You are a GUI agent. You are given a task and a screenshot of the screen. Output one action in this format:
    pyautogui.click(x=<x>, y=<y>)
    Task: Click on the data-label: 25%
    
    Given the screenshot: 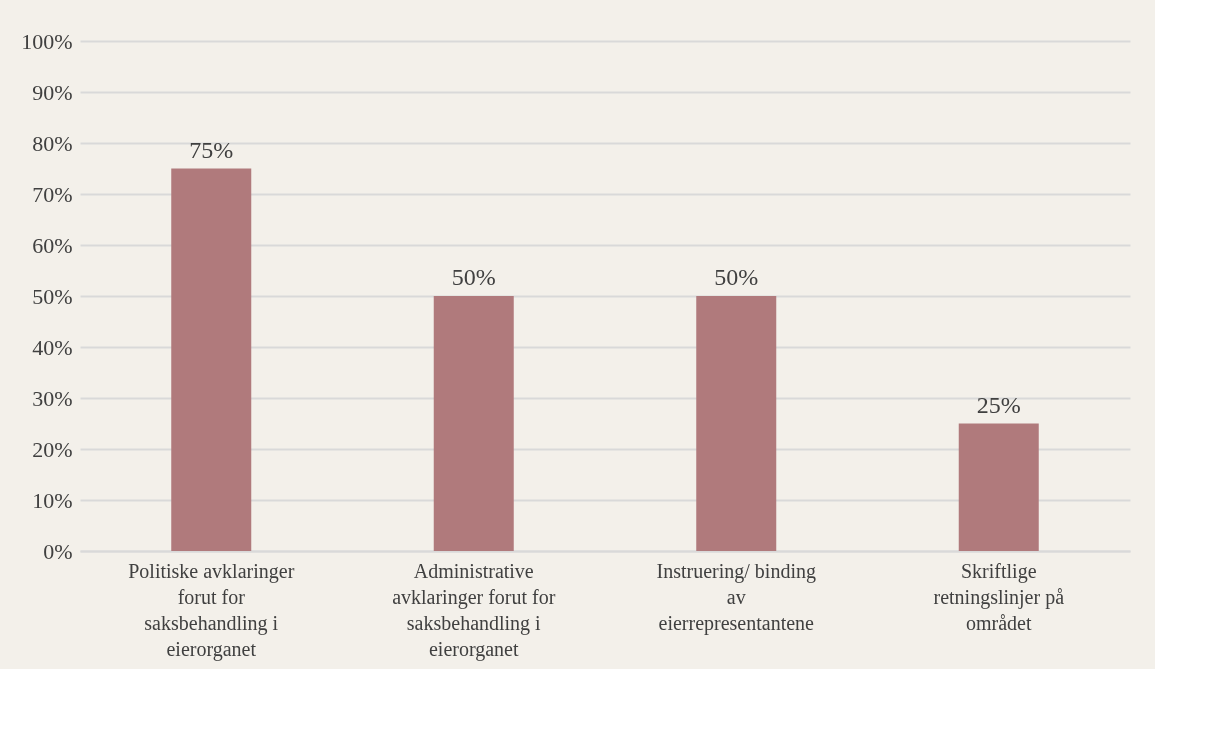 What is the action you would take?
    pyautogui.click(x=998, y=404)
    